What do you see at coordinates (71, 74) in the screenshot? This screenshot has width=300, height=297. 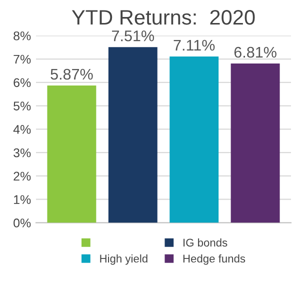 I see `data-label: 5.87%` at bounding box center [71, 74].